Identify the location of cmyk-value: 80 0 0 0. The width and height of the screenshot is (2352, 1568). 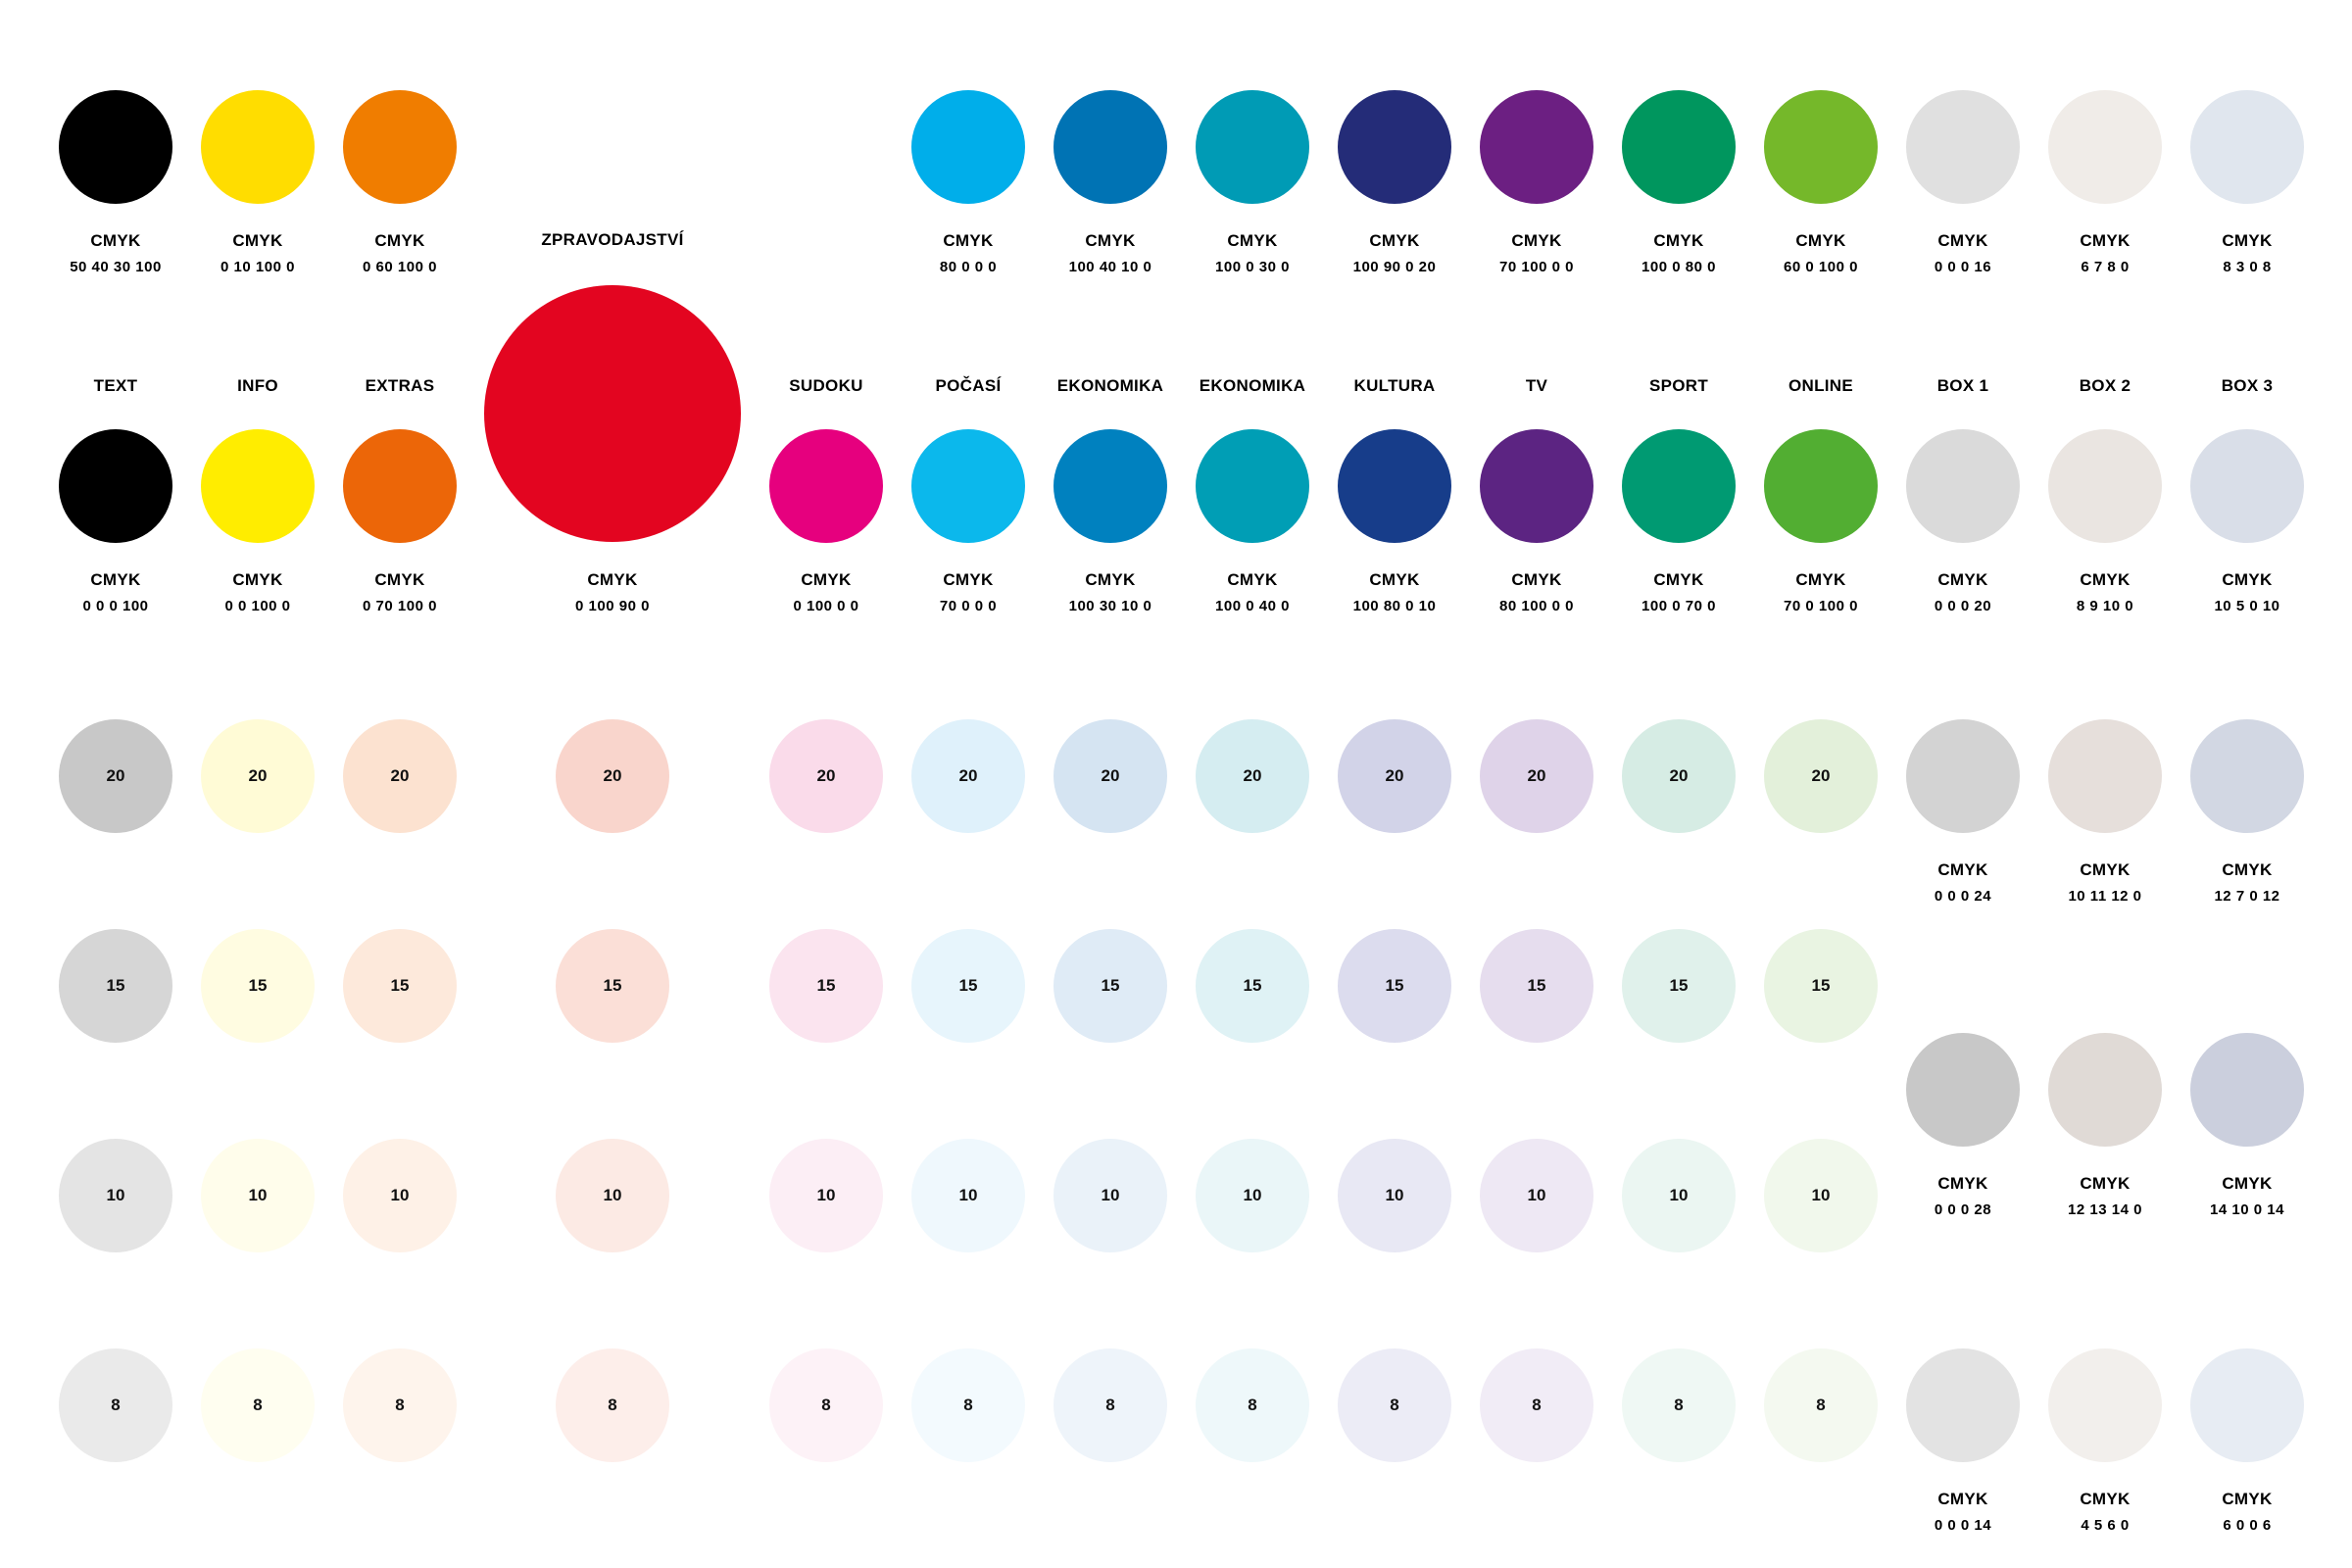
(968, 267).